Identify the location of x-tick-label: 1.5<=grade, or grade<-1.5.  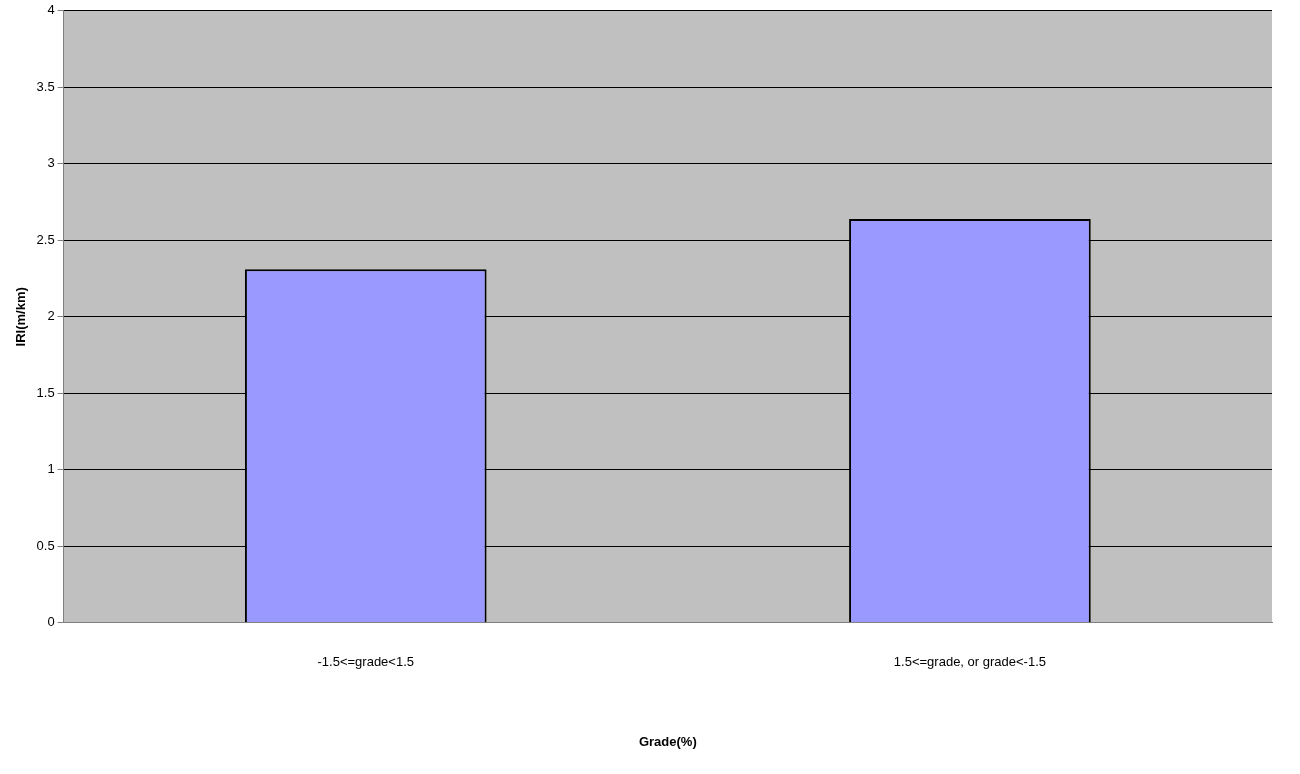
(969, 662).